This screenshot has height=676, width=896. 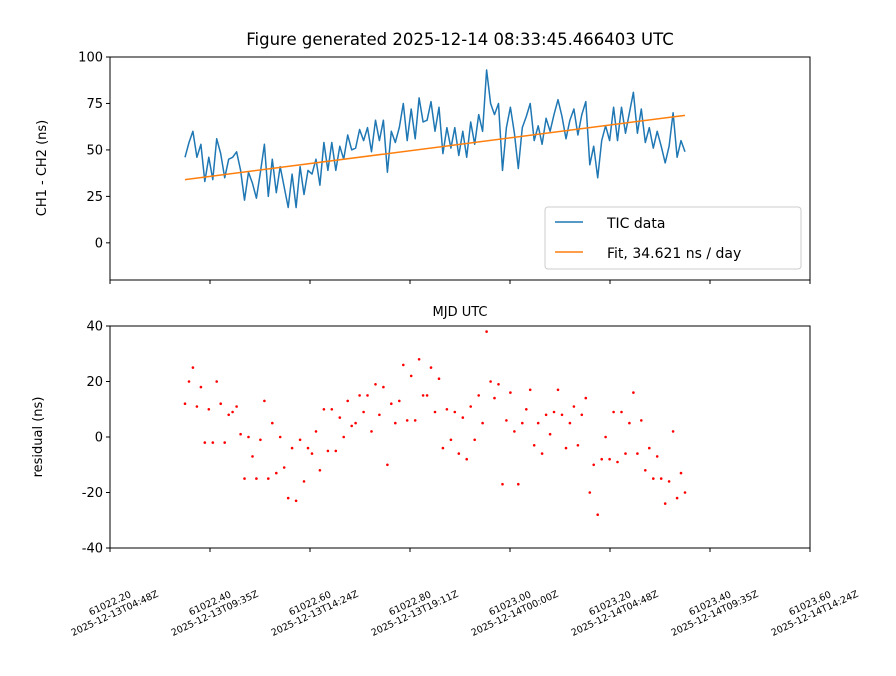 What do you see at coordinates (674, 254) in the screenshot?
I see `legend-fit-label: Fit, 34.621 ns / day` at bounding box center [674, 254].